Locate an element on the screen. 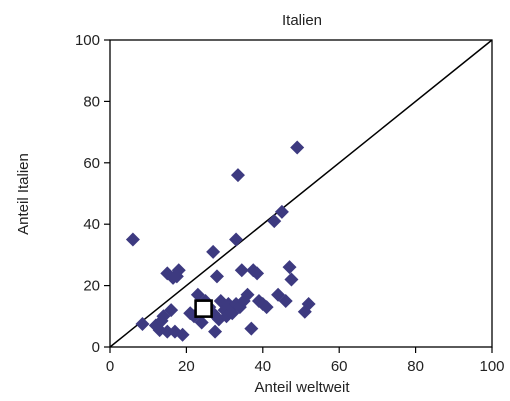 The height and width of the screenshot is (401, 510). x-tick-label: 40 is located at coordinates (262, 366).